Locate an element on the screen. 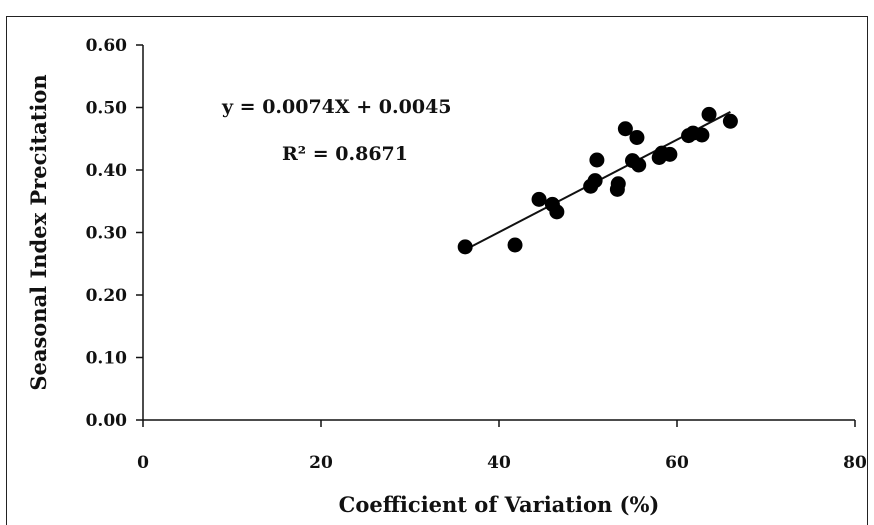 Image resolution: width=874 pixels, height=525 pixels. x-ticks: 0 20 40 60 80 is located at coordinates (502, 446).